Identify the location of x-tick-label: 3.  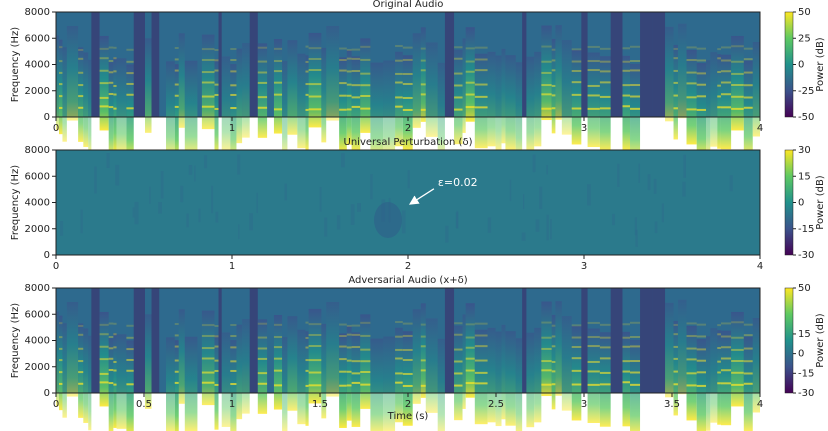
(584, 266).